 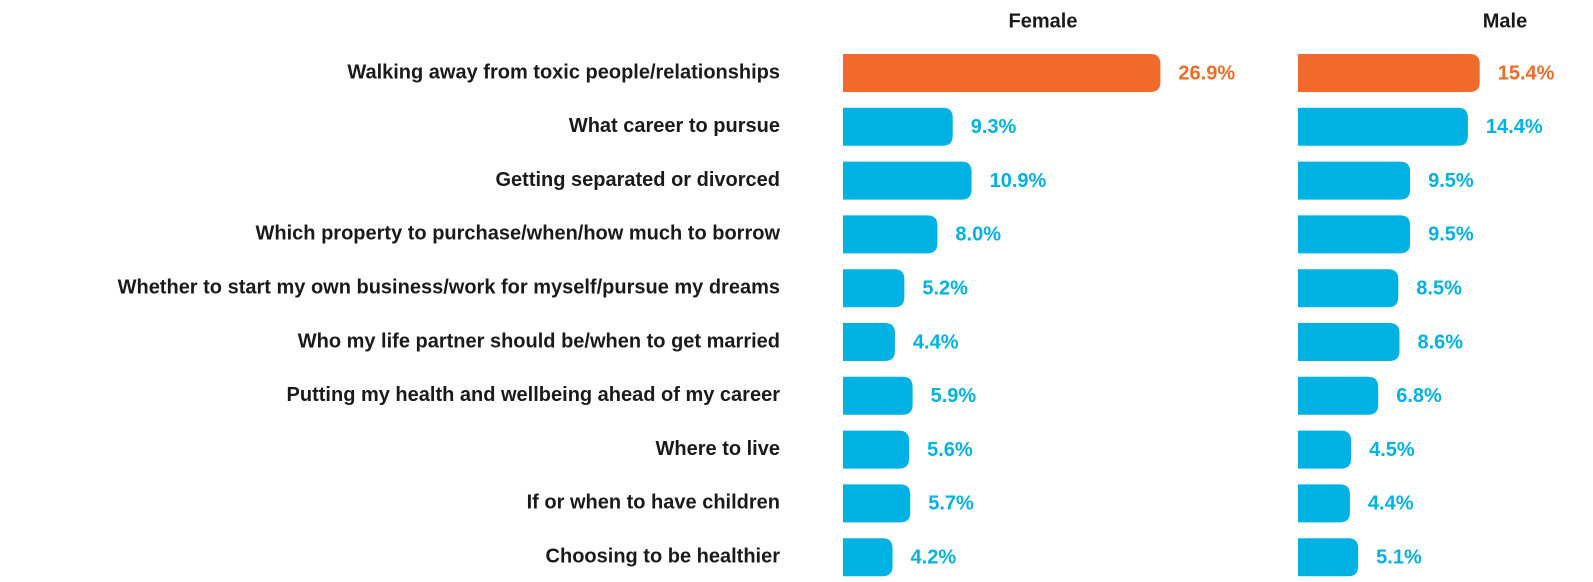 What do you see at coordinates (1505, 21) in the screenshot?
I see `series-header: Male` at bounding box center [1505, 21].